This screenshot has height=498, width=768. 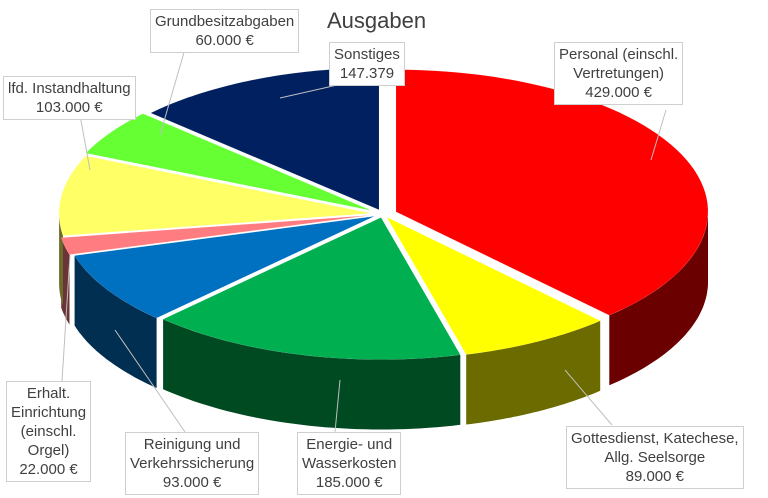 I want to click on pie-side-instandhaltung, so click(x=61, y=259).